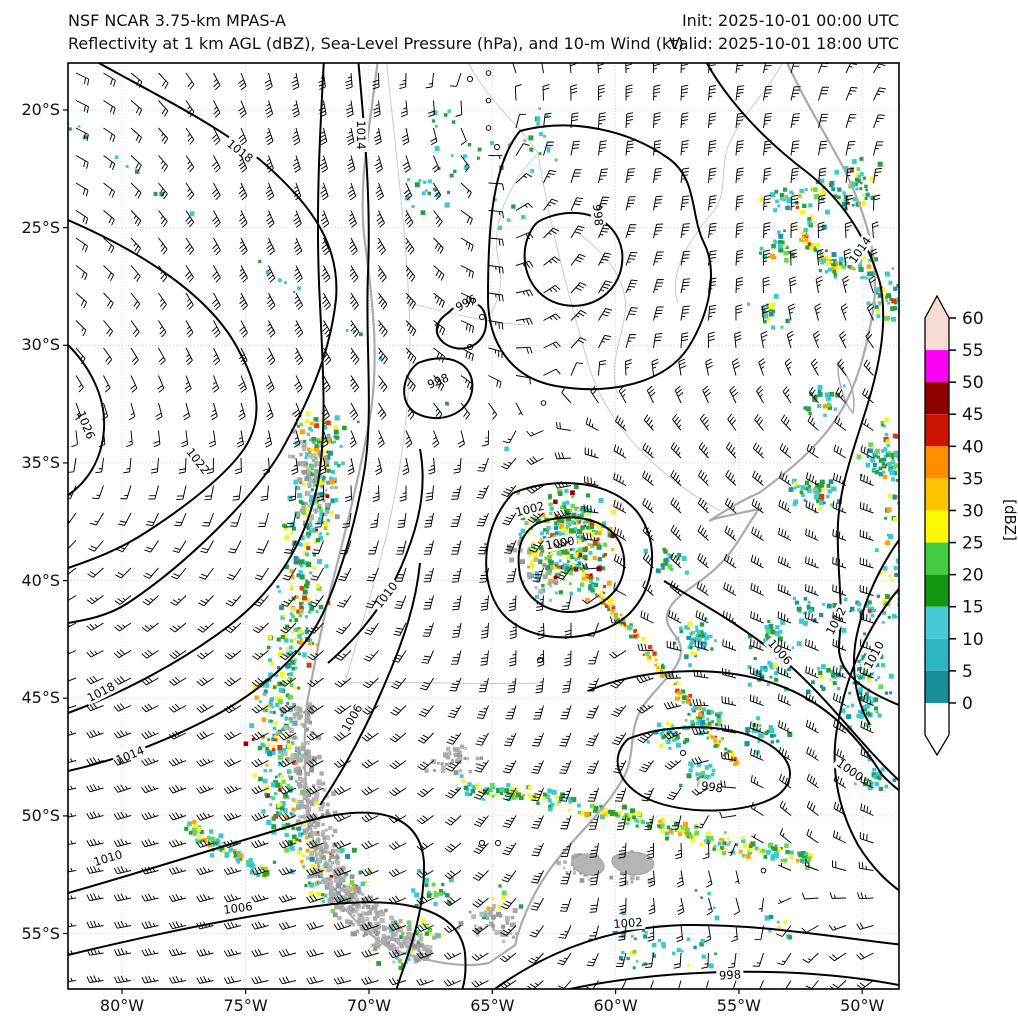 This screenshot has height=1032, width=1018. I want to click on colorbar-tick-label: 45, so click(973, 415).